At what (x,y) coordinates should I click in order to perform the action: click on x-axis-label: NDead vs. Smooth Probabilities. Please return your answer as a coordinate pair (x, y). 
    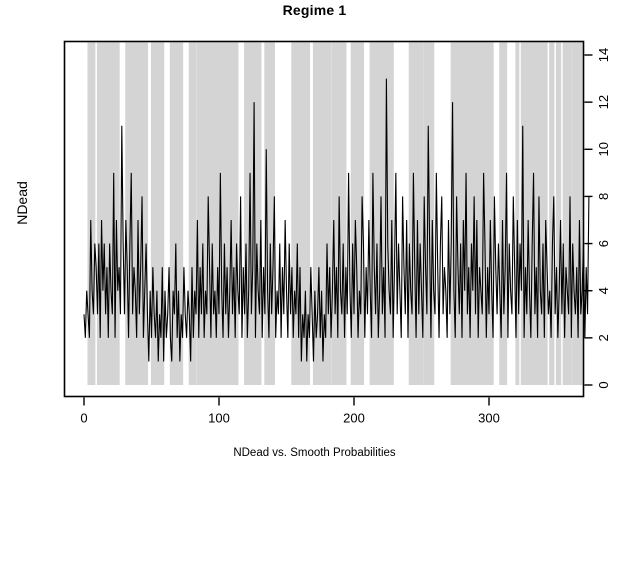
    Looking at the image, I should click on (314, 453).